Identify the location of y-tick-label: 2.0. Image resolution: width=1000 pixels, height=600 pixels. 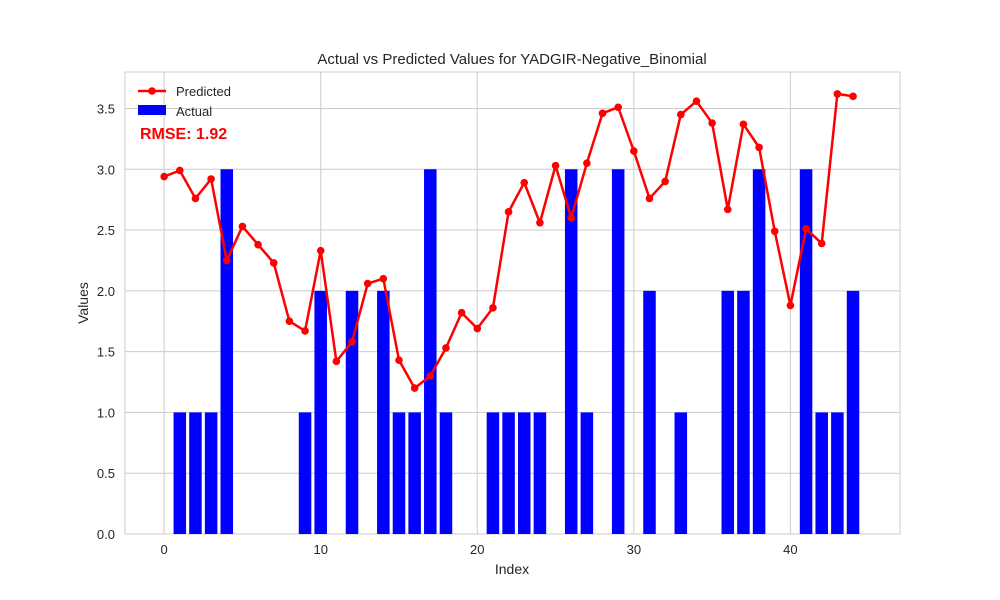
(106, 291).